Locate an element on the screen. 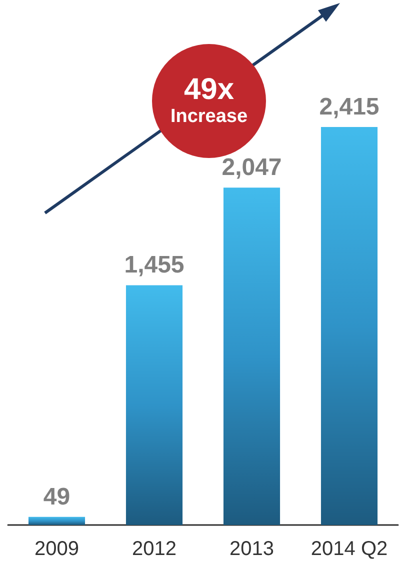  x-tick-label: 2012 is located at coordinates (154, 549).